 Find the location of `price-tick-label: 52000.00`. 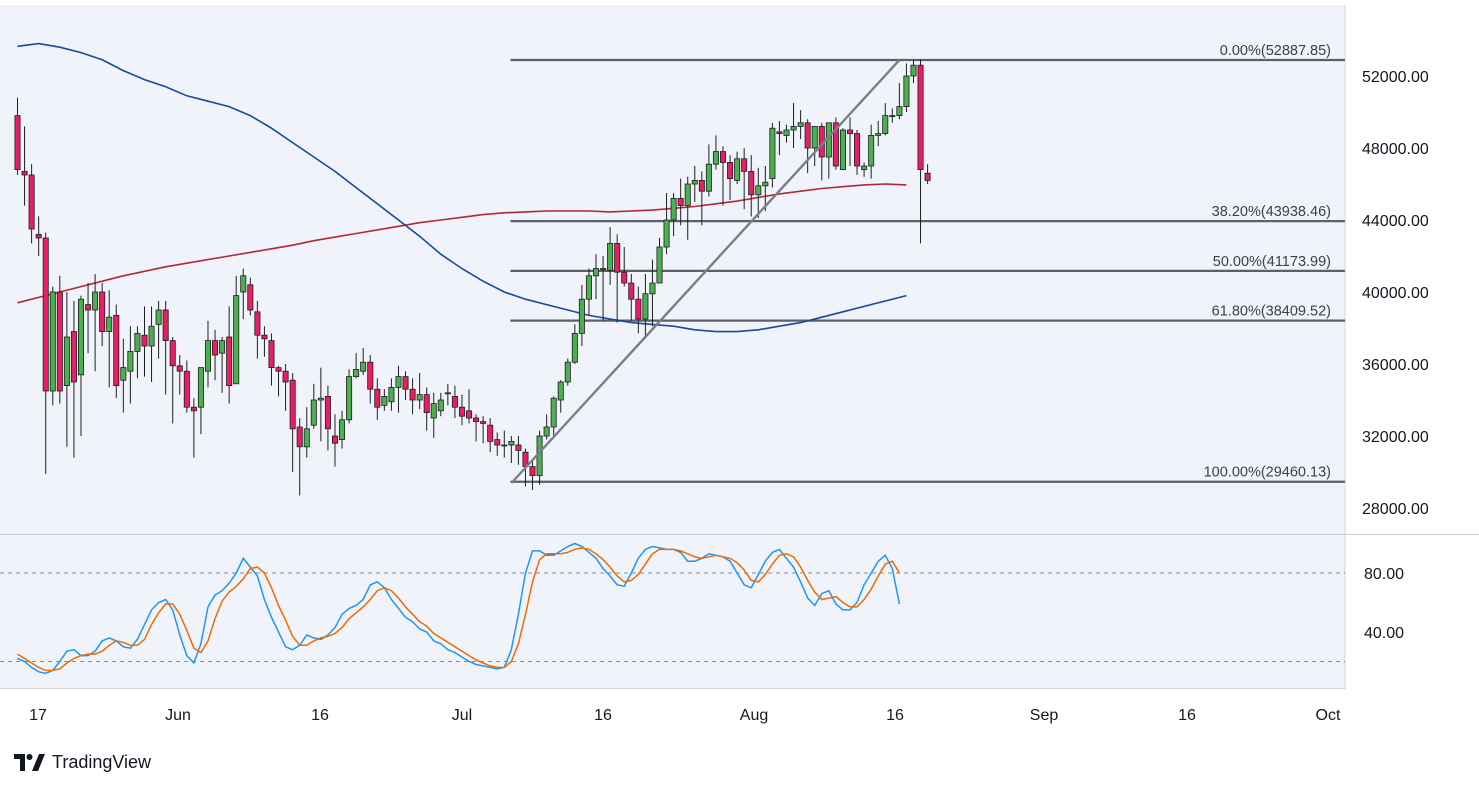

price-tick-label: 52000.00 is located at coordinates (1395, 77).